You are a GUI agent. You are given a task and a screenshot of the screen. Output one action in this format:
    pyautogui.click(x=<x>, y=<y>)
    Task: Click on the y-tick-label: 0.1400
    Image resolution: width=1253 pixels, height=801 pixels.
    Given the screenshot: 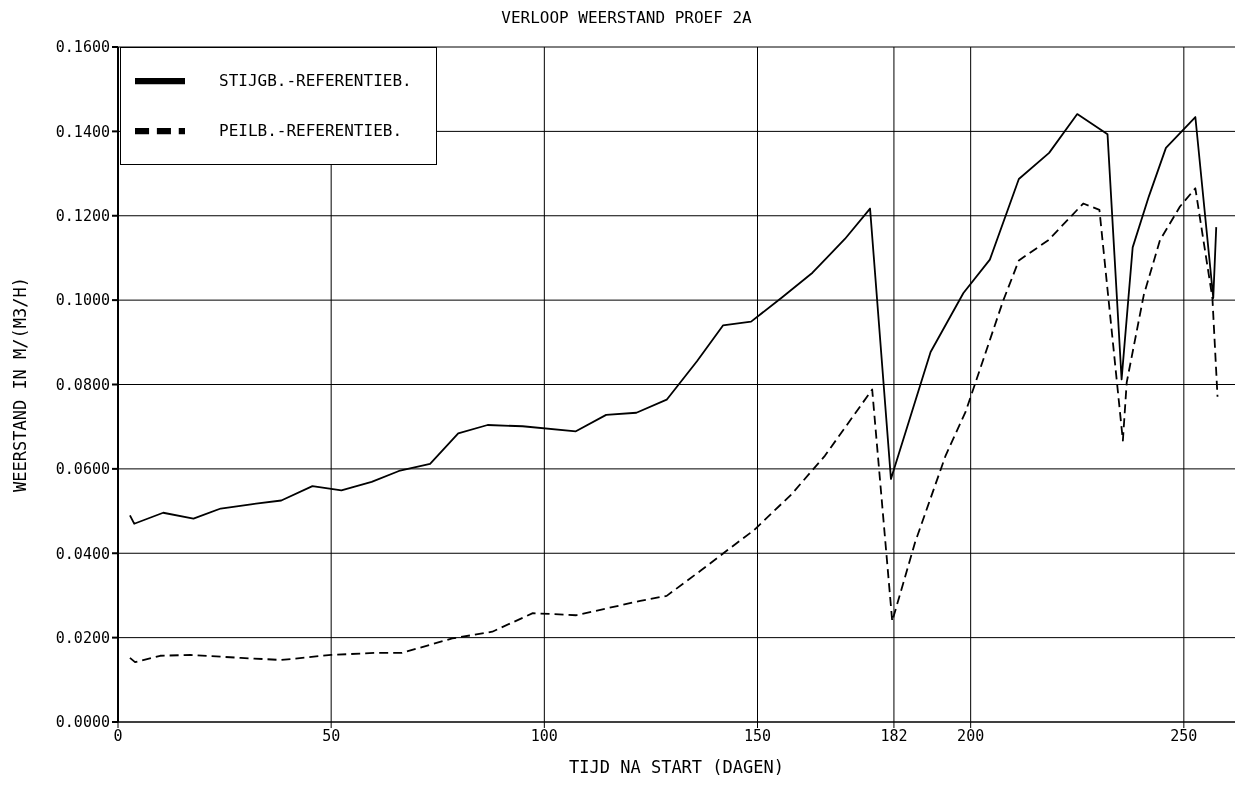 What is the action you would take?
    pyautogui.click(x=82, y=131)
    